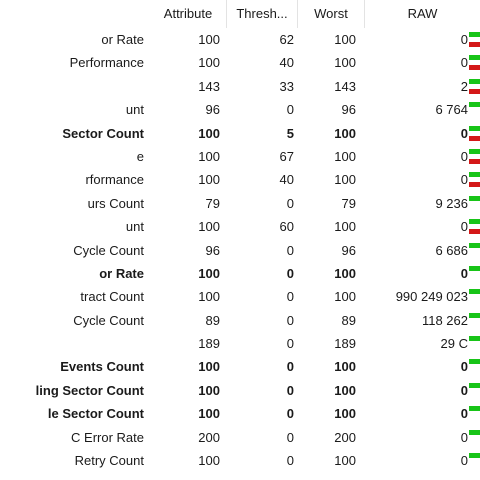 Image resolution: width=480 pixels, height=480 pixels. I want to click on column-header-worst: Worst, so click(331, 13).